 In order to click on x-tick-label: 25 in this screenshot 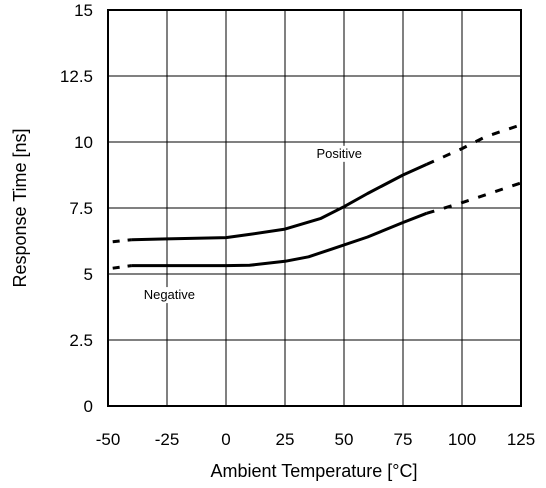, I will do `click(285, 439)`.